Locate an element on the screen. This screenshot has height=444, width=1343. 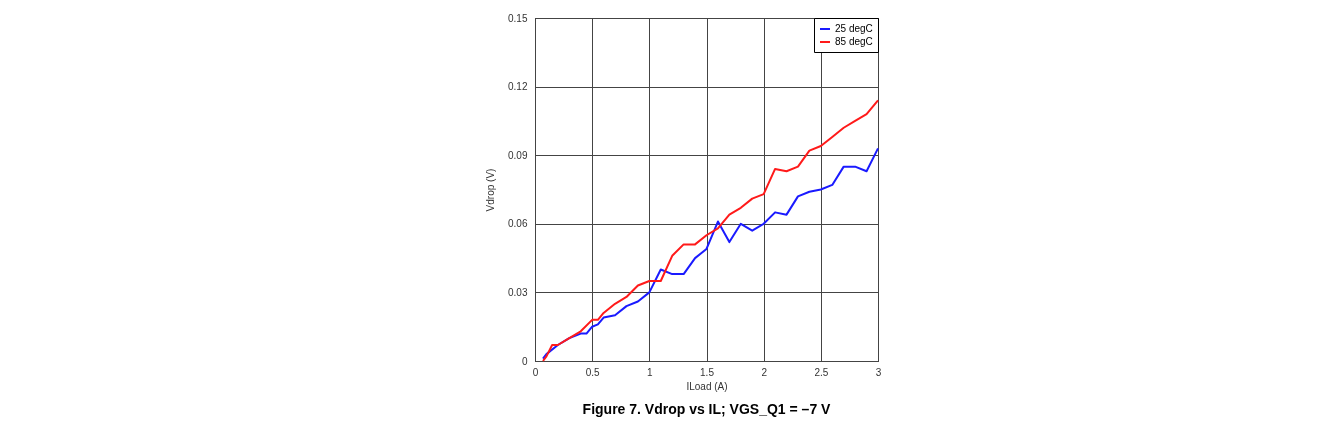
y-tick-label: 0 is located at coordinates (524, 361).